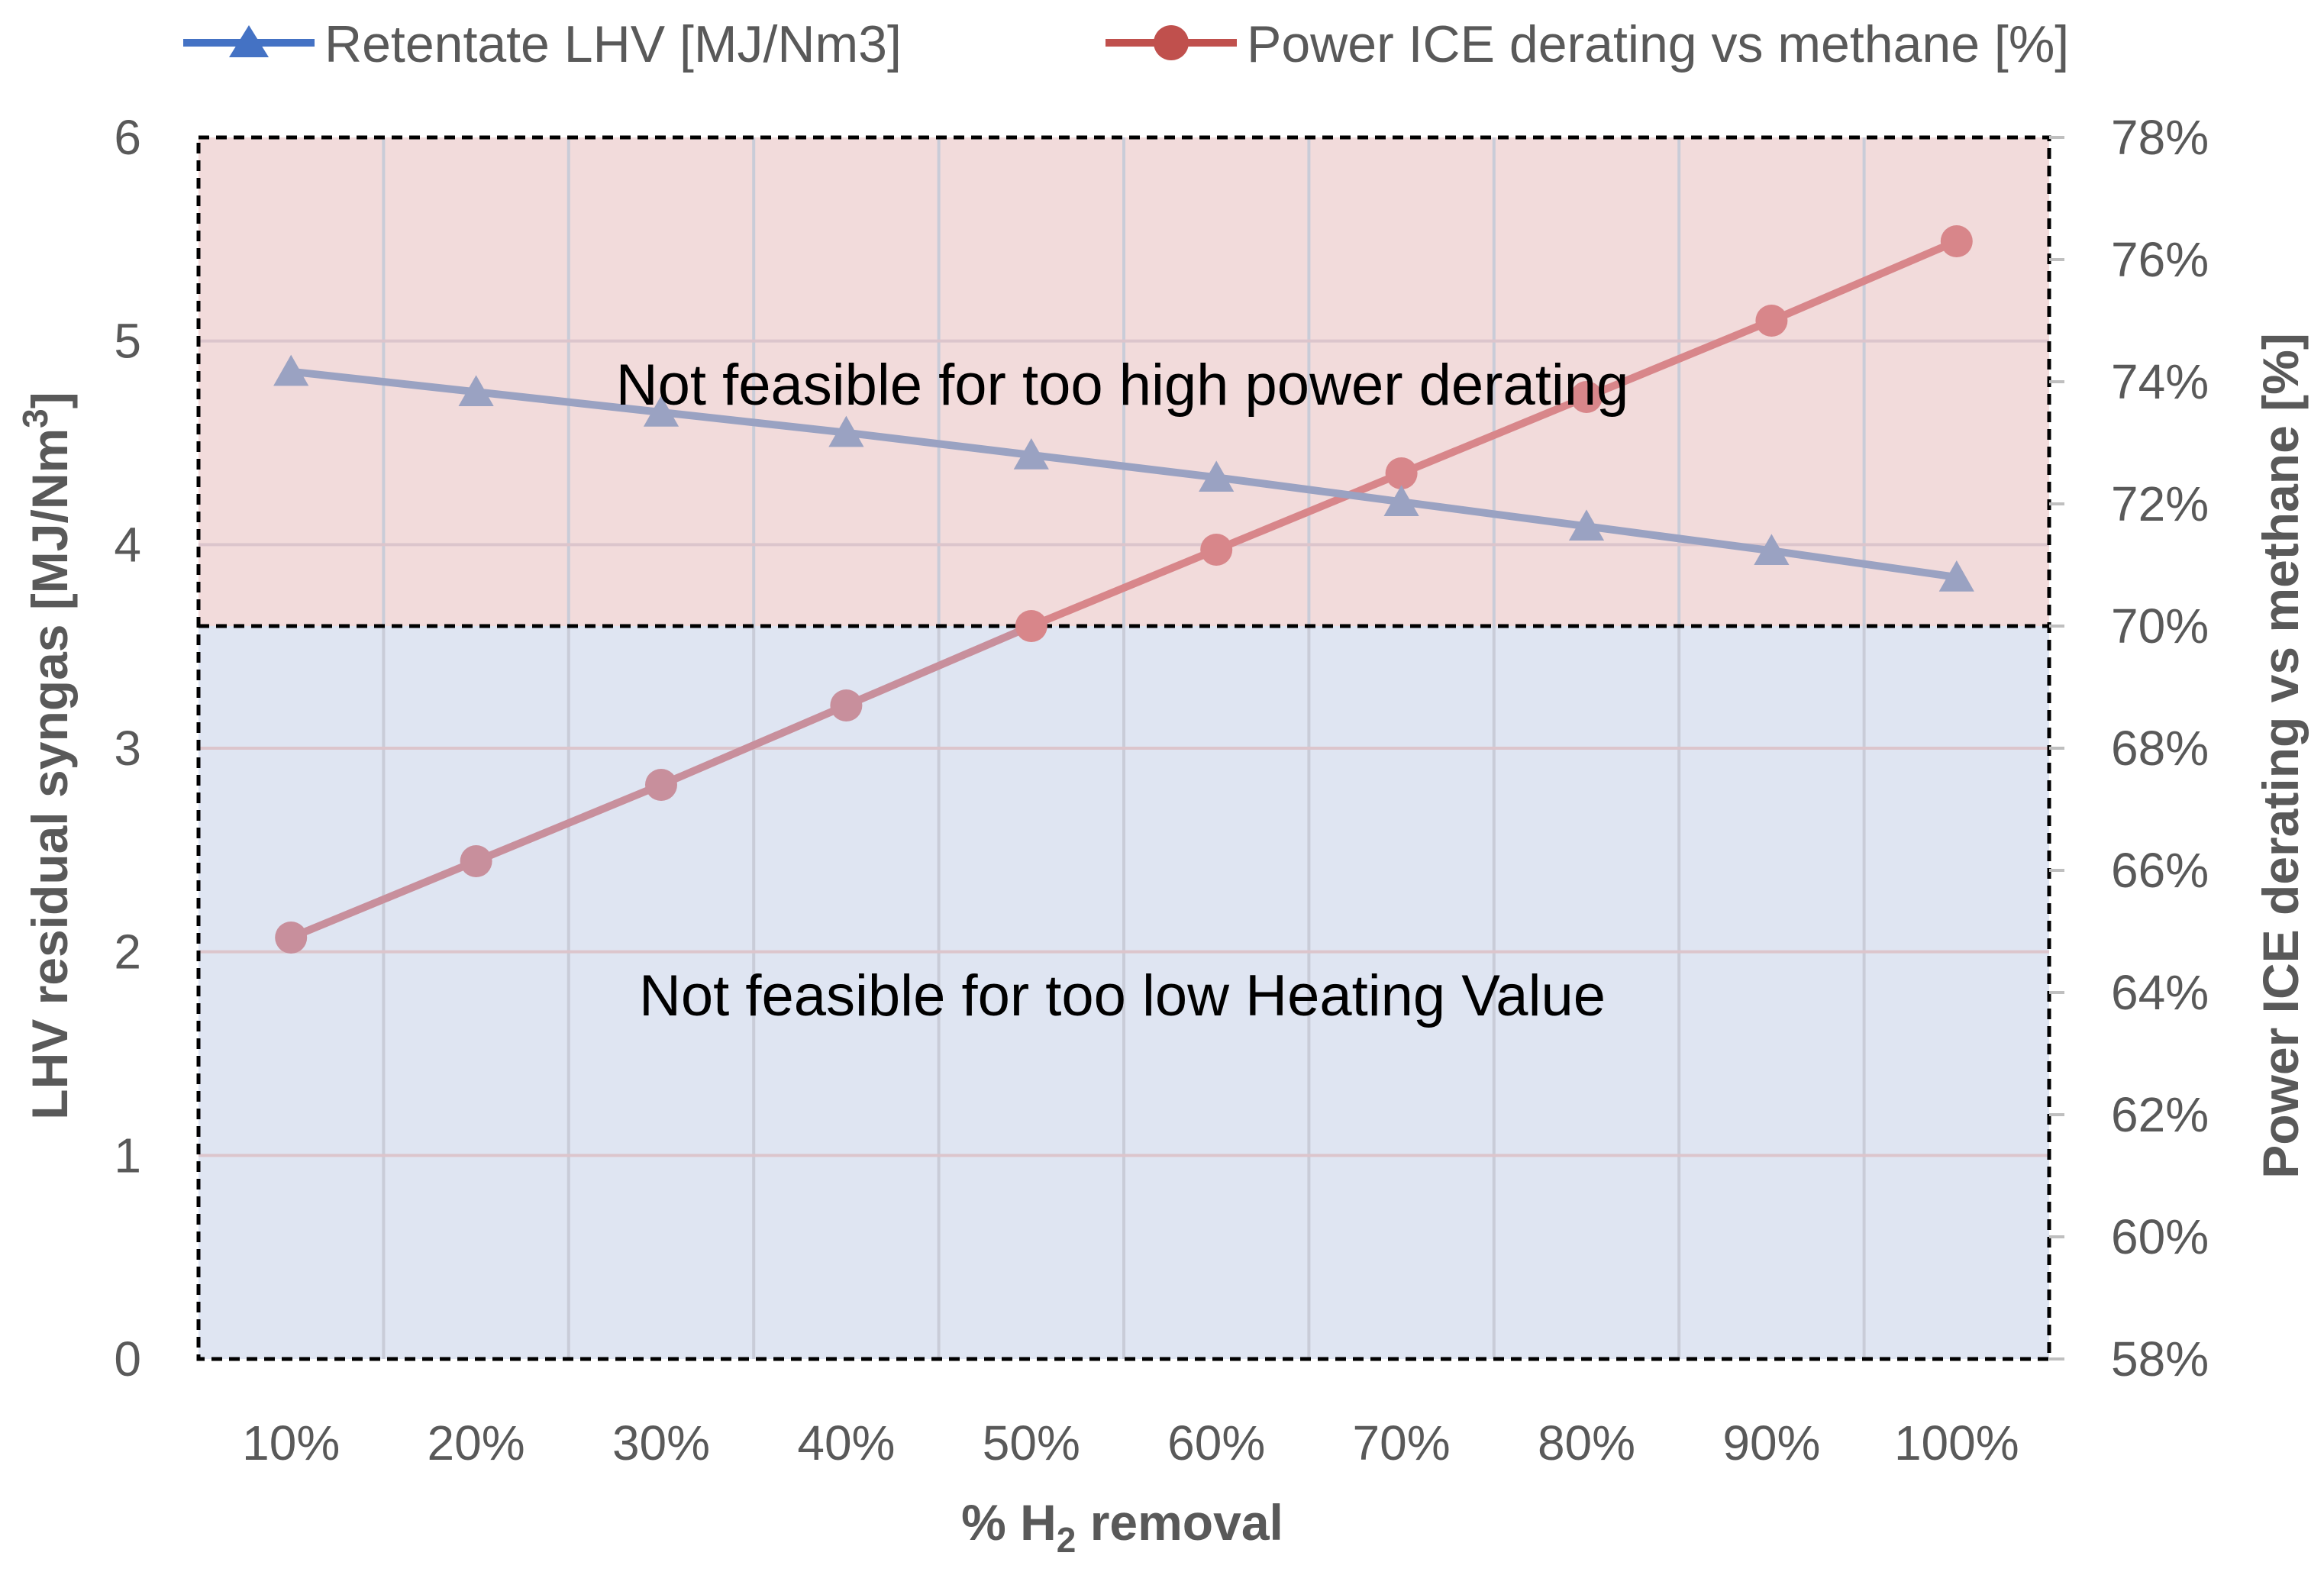  What do you see at coordinates (1031, 454) in the screenshot?
I see `lhv-point-50%` at bounding box center [1031, 454].